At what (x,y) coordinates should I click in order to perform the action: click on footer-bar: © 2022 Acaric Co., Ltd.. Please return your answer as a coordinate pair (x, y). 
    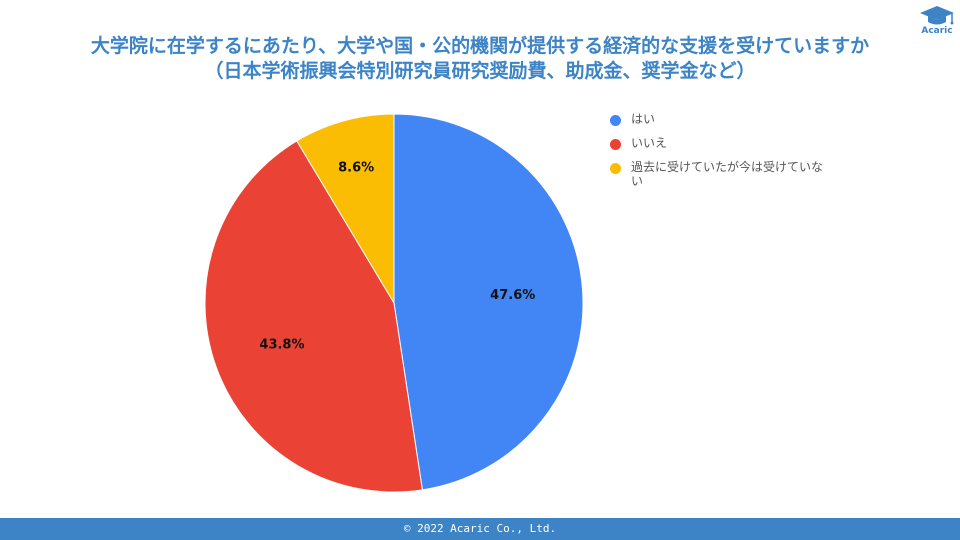
    Looking at the image, I should click on (480, 529).